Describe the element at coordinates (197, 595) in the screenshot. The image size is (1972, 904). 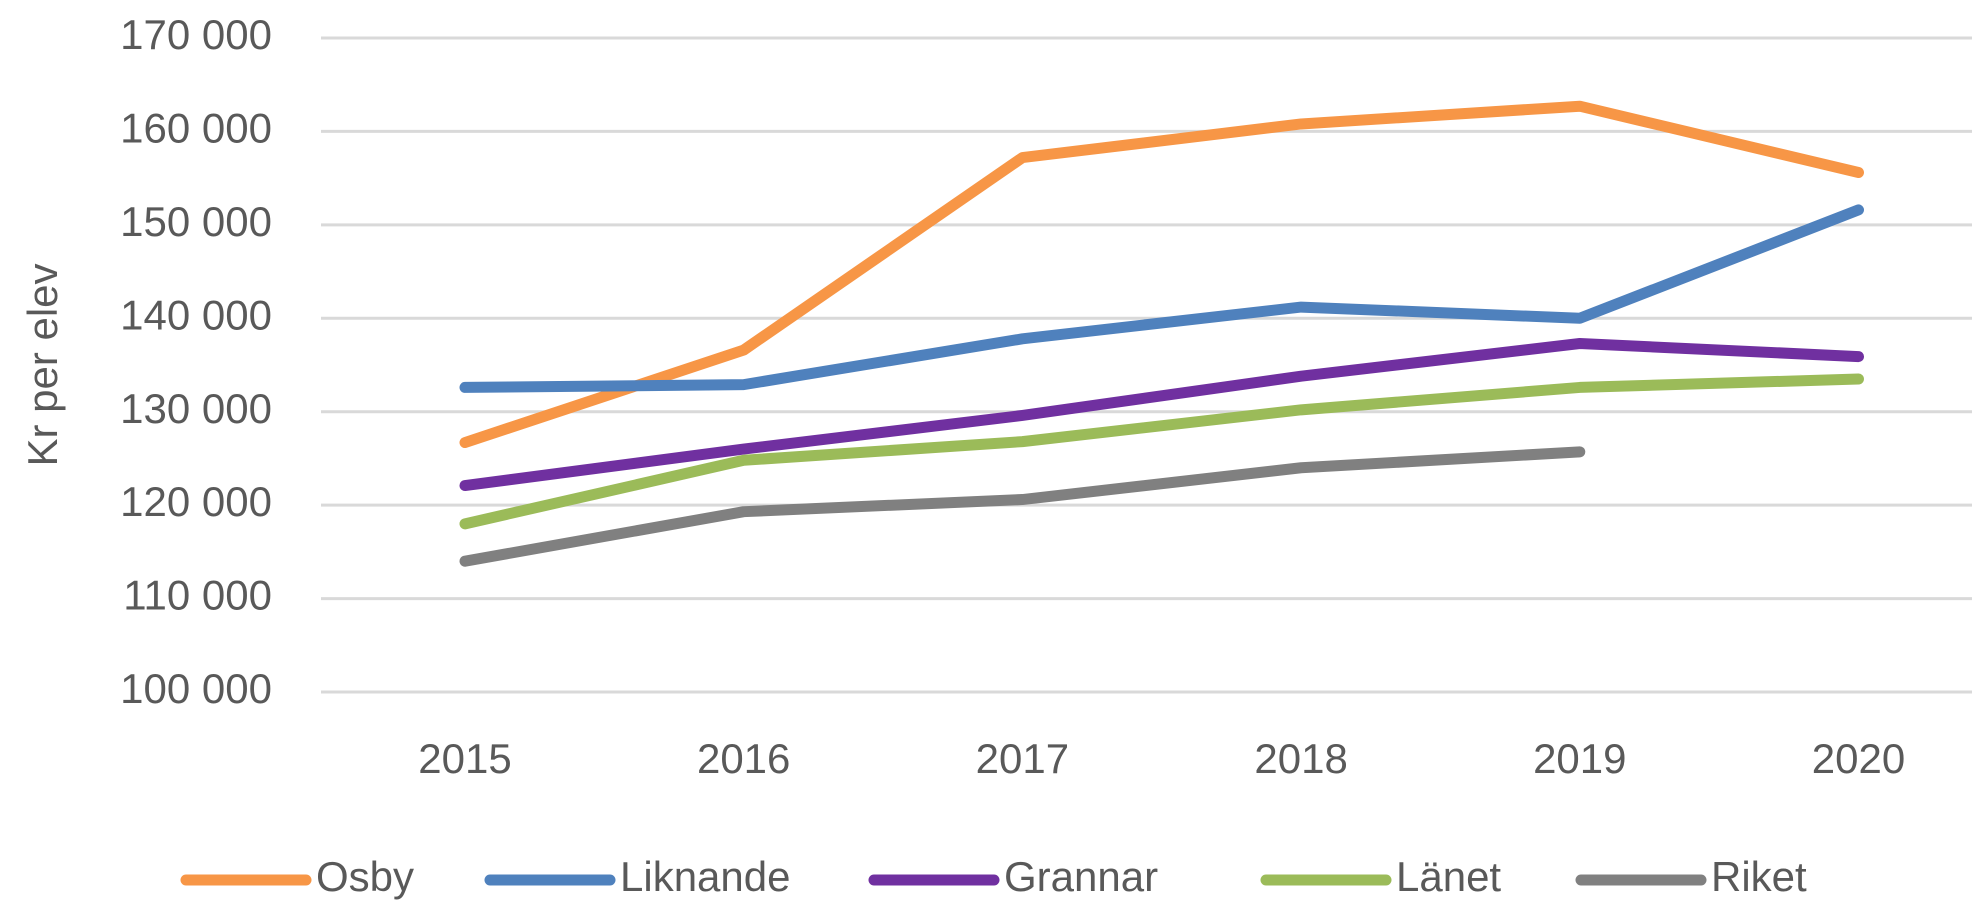
I see `y-tick-label: 110 000` at that location.